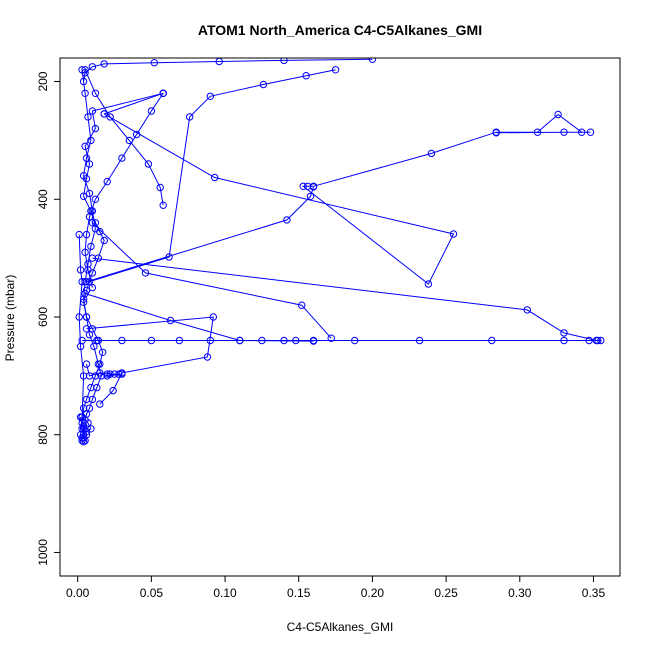 The image size is (650, 650). What do you see at coordinates (340, 627) in the screenshot?
I see `x-axis-label: C4-C5Alkanes_GMI` at bounding box center [340, 627].